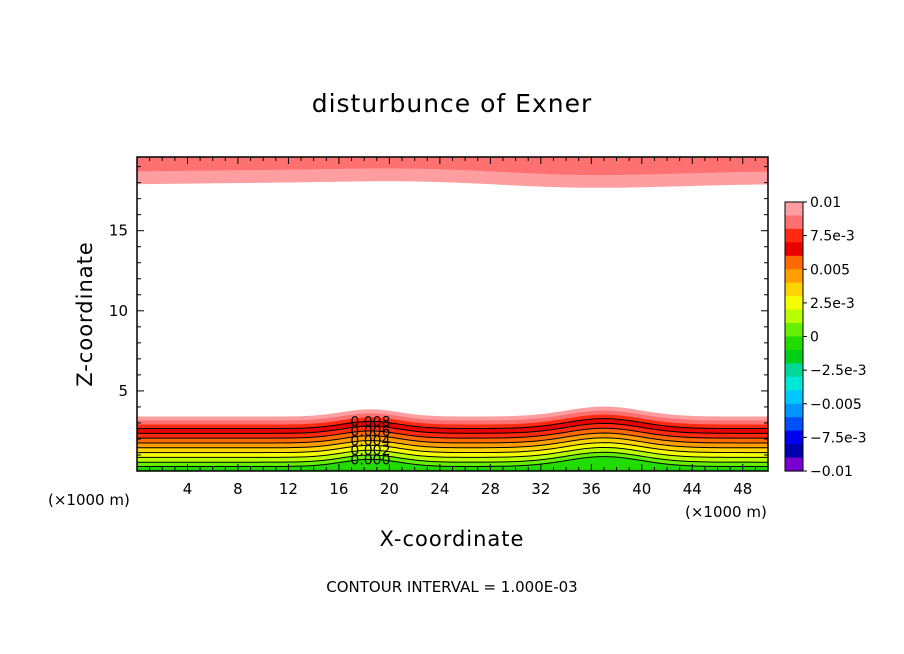 The image size is (904, 654). I want to click on x-tick-label: 12, so click(288, 489).